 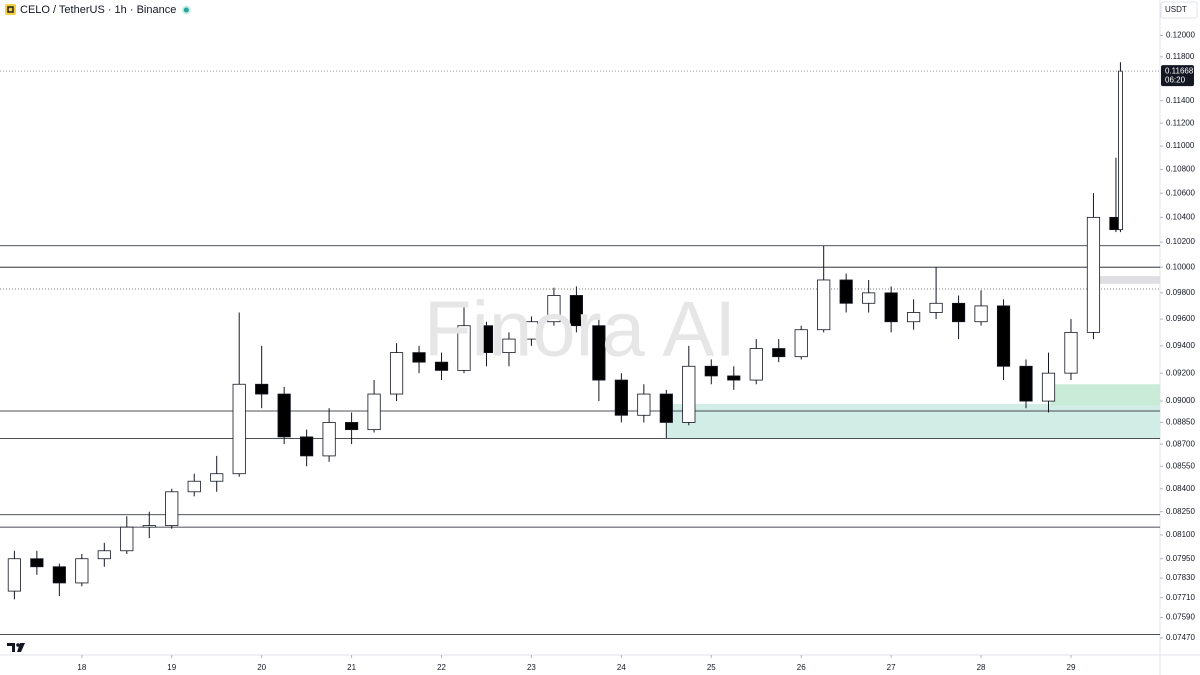 I want to click on y-tick-label: 0.07470, so click(x=1180, y=637).